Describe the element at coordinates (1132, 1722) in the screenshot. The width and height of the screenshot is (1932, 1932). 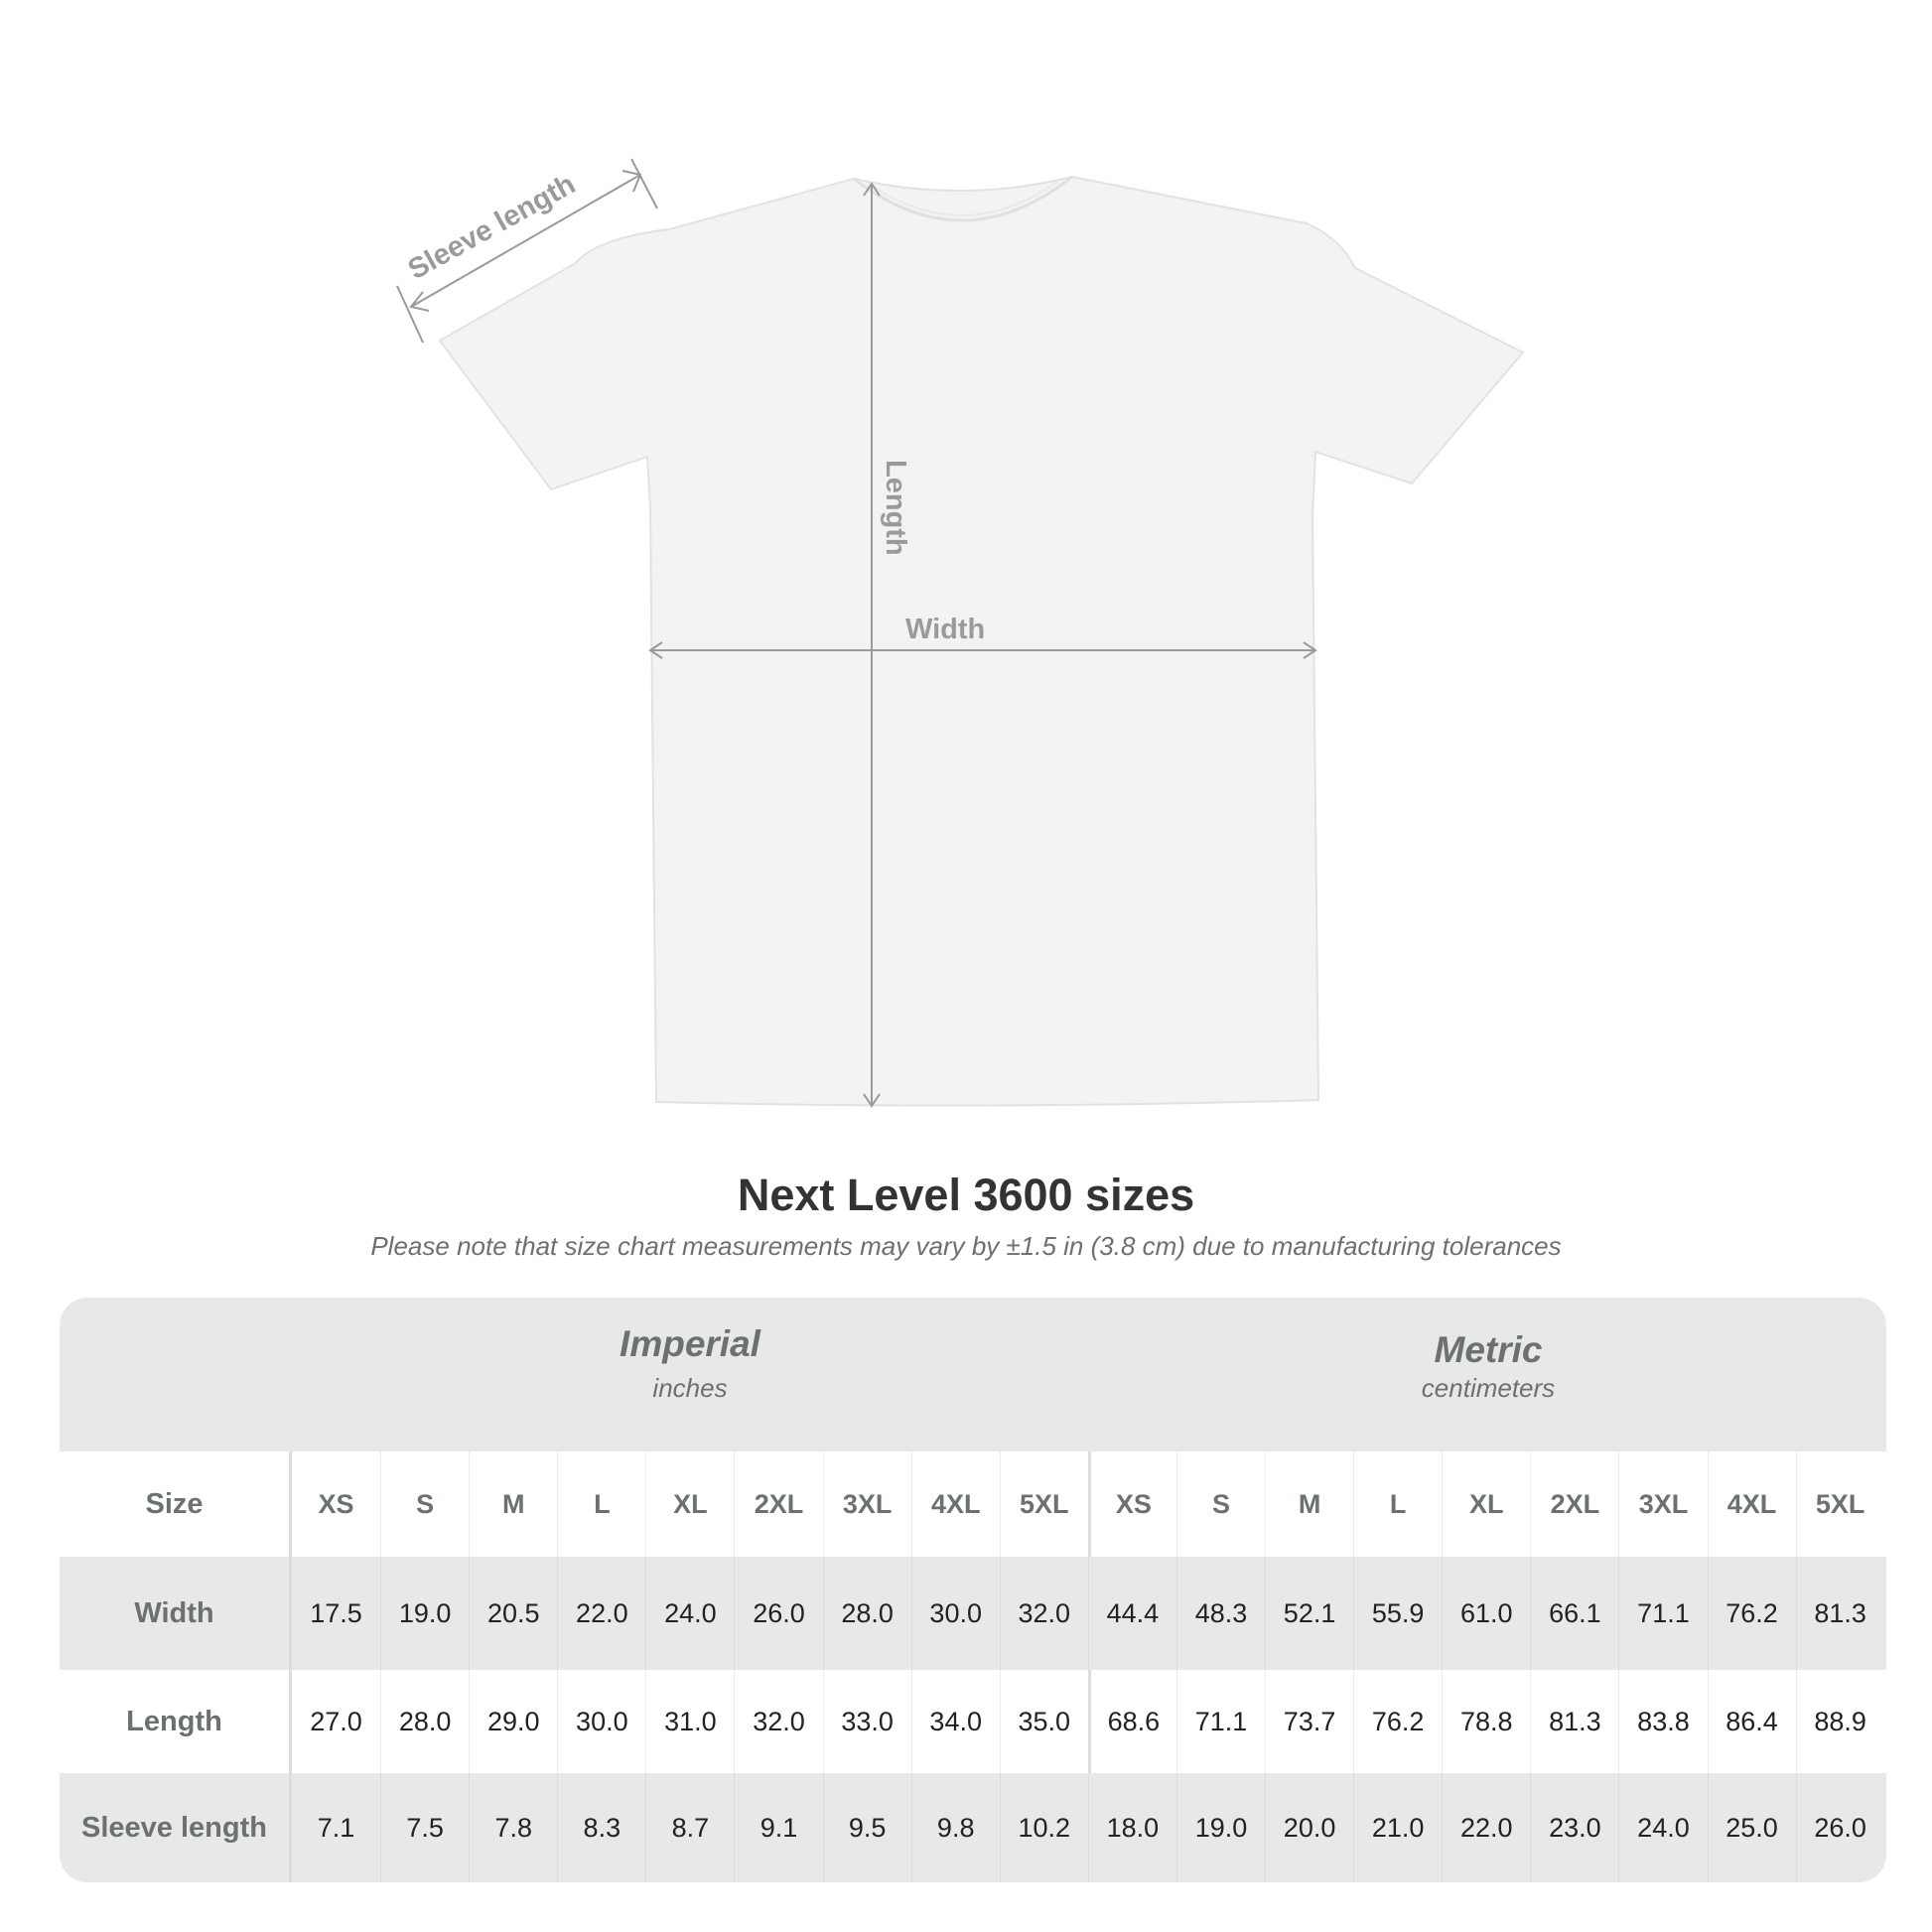
I see `metric-value-cell: 68.6` at that location.